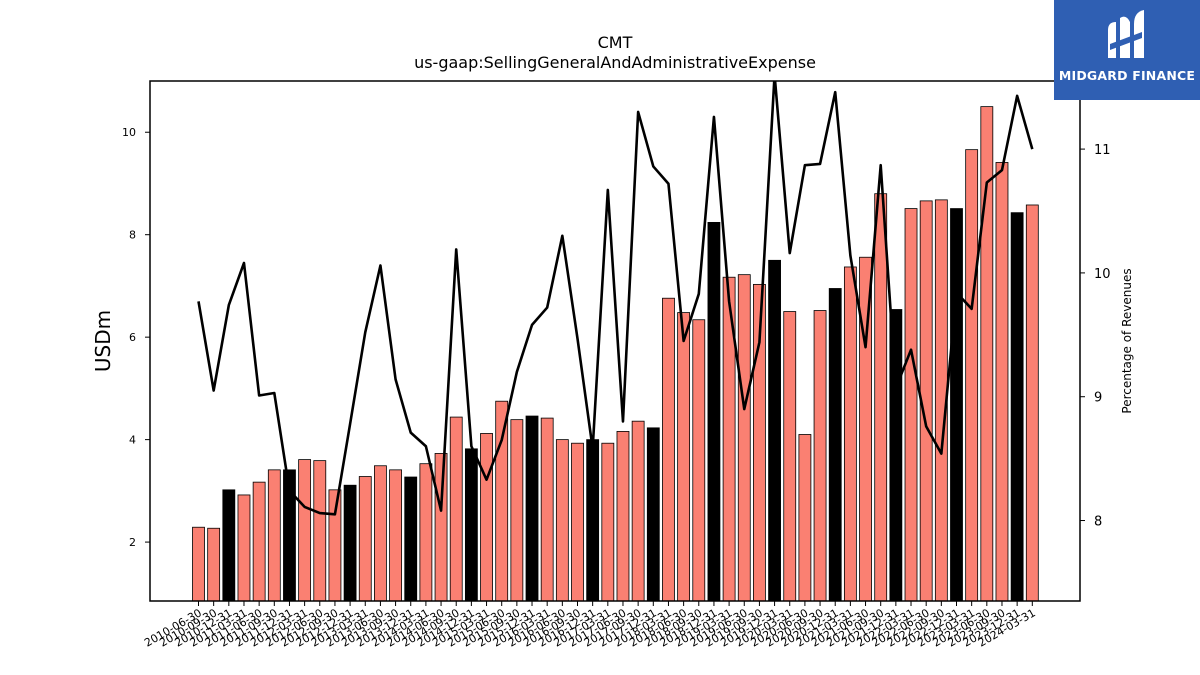  What do you see at coordinates (1098, 522) in the screenshot?
I see `y2-tick-label: 8` at bounding box center [1098, 522].